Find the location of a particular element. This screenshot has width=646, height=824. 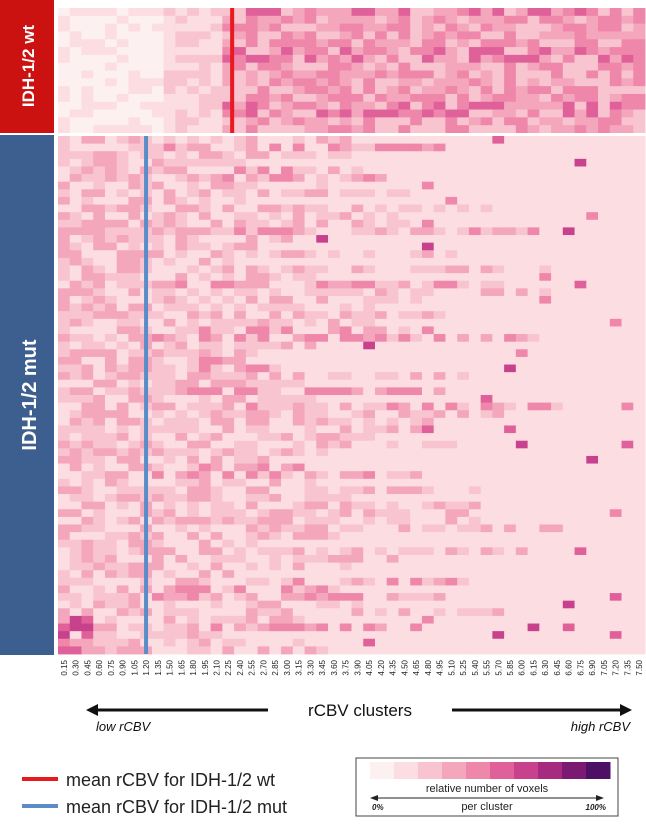

x-tick-label: 4.95 is located at coordinates (440, 667).